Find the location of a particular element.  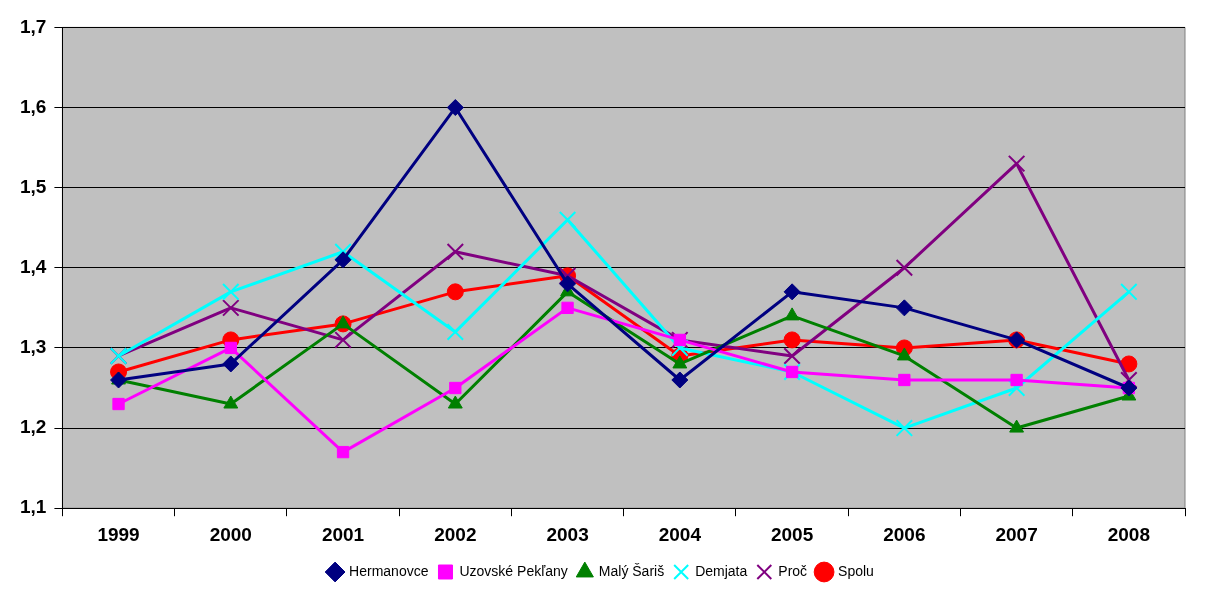

x-tick-label: 2006 is located at coordinates (904, 534).